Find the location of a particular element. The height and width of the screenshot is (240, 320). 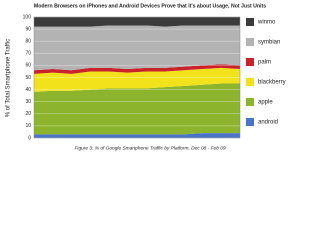

y-tick-label: 100 is located at coordinates (27, 17).